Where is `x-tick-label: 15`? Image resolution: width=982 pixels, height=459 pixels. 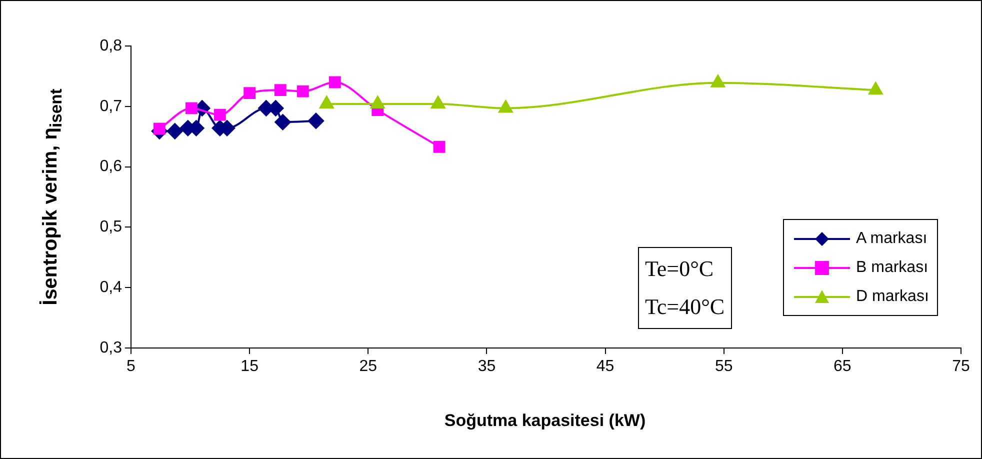
x-tick-label: 15 is located at coordinates (249, 367).